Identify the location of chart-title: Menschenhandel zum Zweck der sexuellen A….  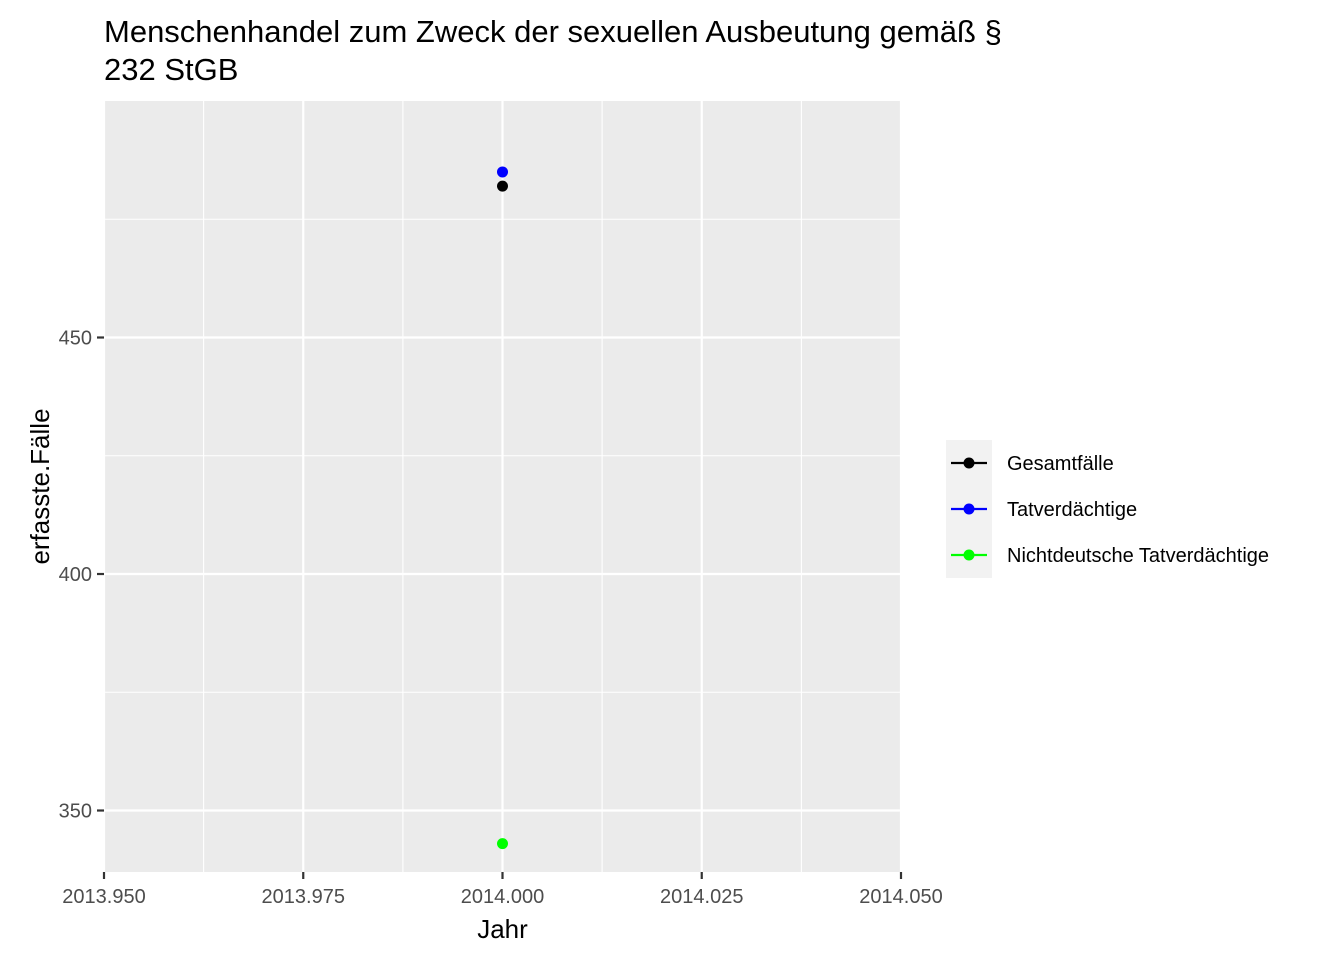
(553, 50).